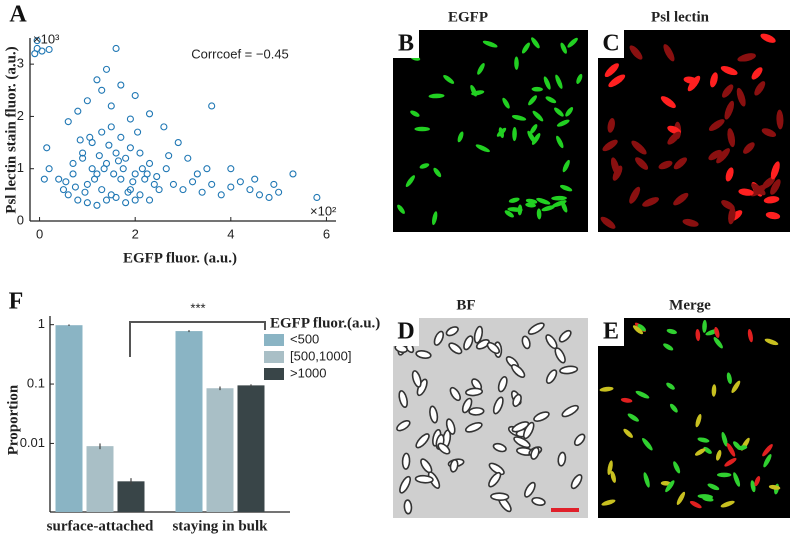  Describe the element at coordinates (465, 305) in the screenshot. I see `panel-title: BF` at that location.